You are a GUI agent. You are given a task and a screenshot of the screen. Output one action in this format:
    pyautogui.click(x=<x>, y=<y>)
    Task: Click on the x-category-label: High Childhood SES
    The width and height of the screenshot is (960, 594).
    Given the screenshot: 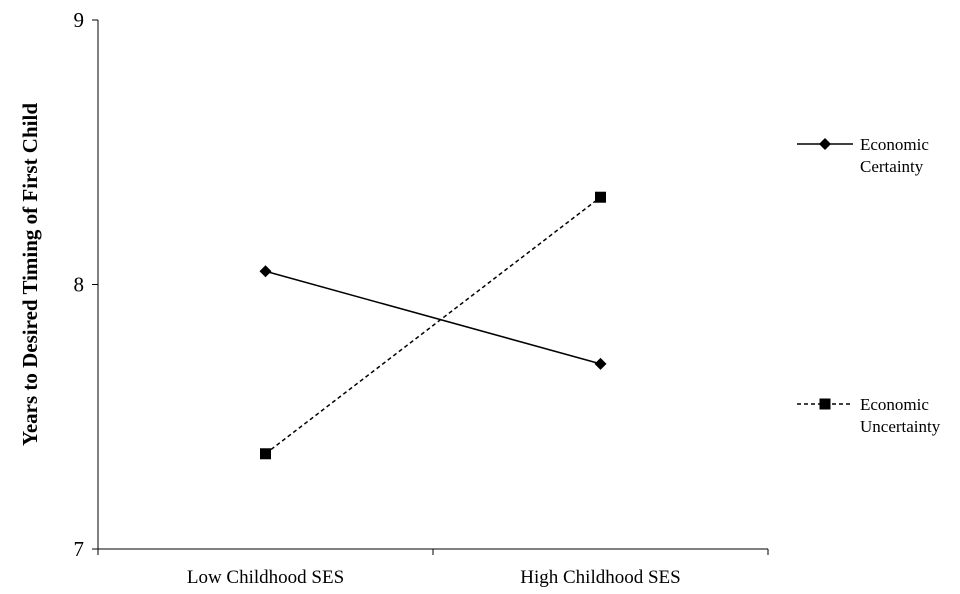 What is the action you would take?
    pyautogui.click(x=600, y=577)
    